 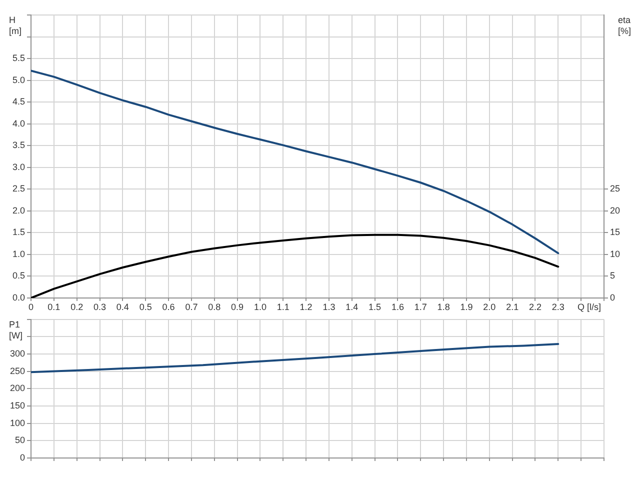 I want to click on x-tick-label: 0.1, so click(x=54, y=307).